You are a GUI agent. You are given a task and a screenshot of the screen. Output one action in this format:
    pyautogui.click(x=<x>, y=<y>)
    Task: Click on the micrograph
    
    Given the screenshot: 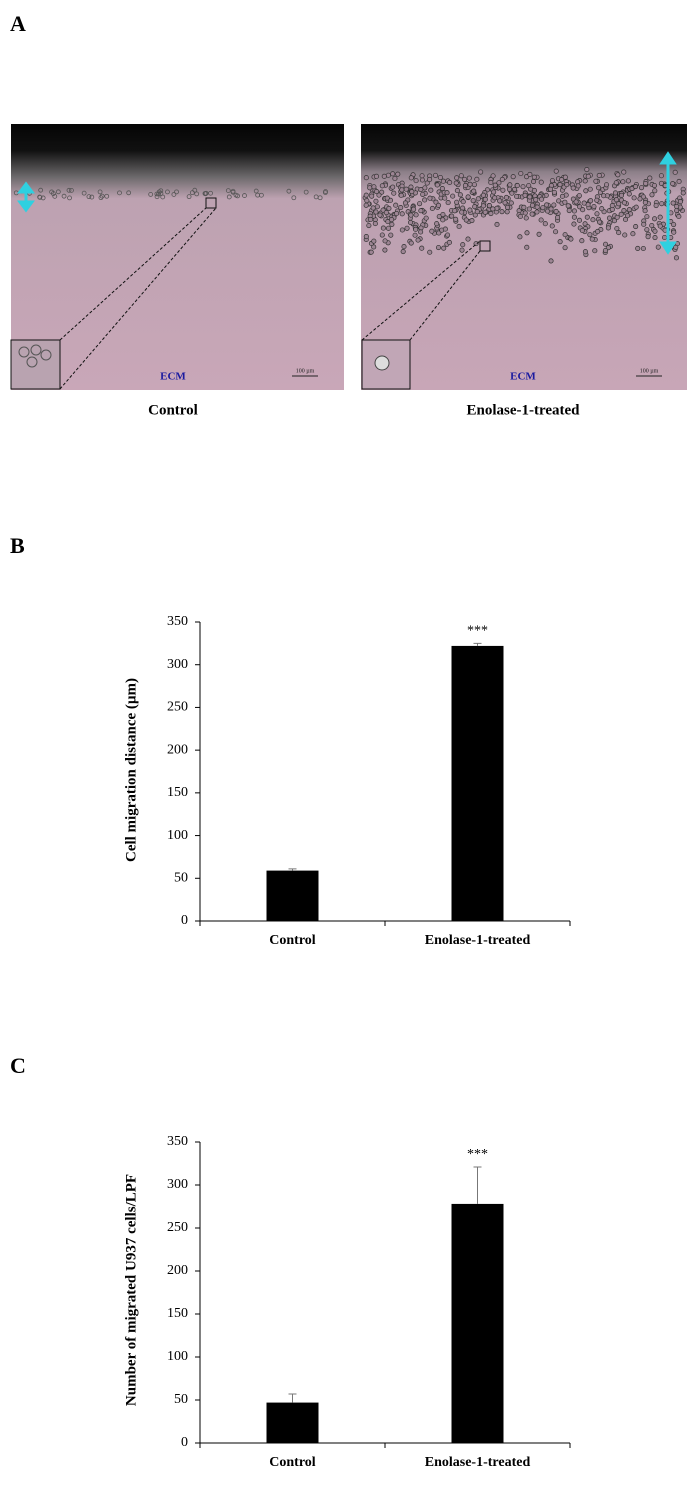 What is the action you would take?
    pyautogui.click(x=177, y=257)
    